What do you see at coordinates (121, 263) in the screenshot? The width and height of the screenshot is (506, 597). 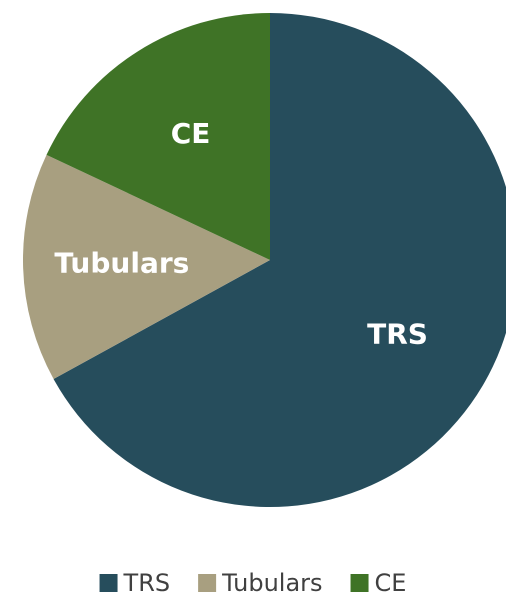 I see `slice-label: Tubulars` at bounding box center [121, 263].